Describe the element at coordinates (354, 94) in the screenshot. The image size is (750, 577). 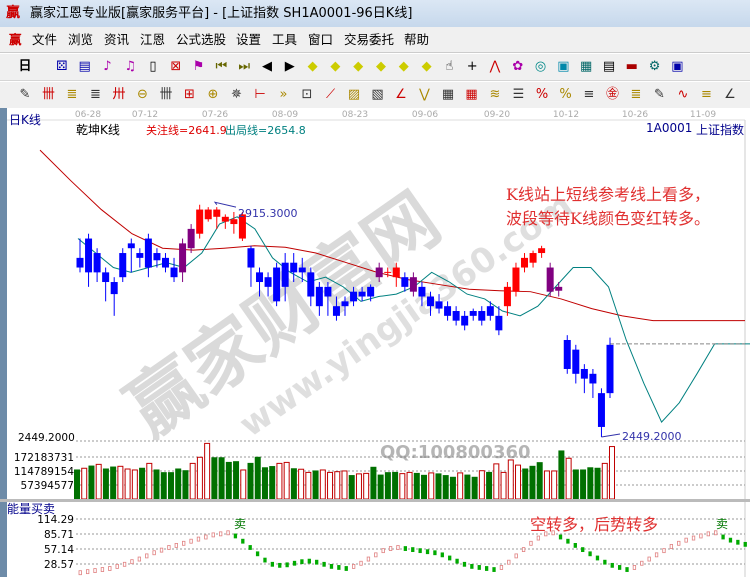
I see `gann-box-icon: ▨` at that location.